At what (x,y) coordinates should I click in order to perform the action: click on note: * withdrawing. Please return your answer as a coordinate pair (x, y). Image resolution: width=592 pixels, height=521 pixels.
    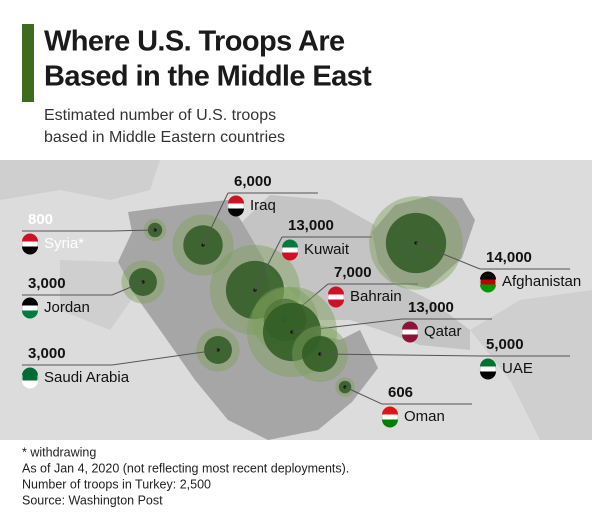
    Looking at the image, I should click on (59, 452).